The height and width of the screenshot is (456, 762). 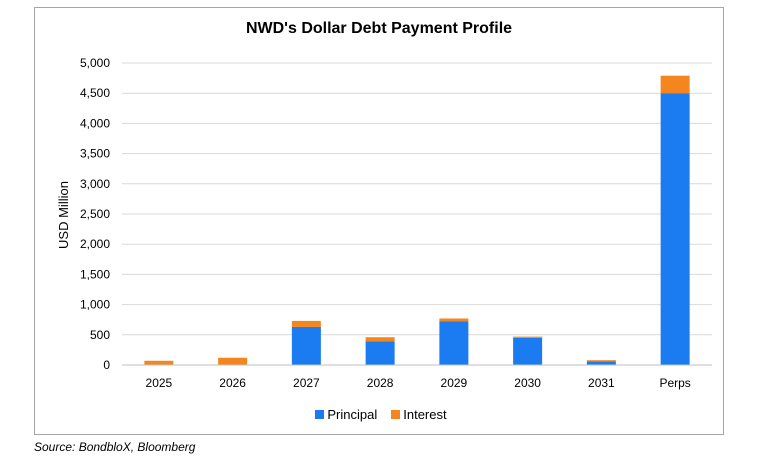 What do you see at coordinates (601, 383) in the screenshot?
I see `x-tick-label: 2031` at bounding box center [601, 383].